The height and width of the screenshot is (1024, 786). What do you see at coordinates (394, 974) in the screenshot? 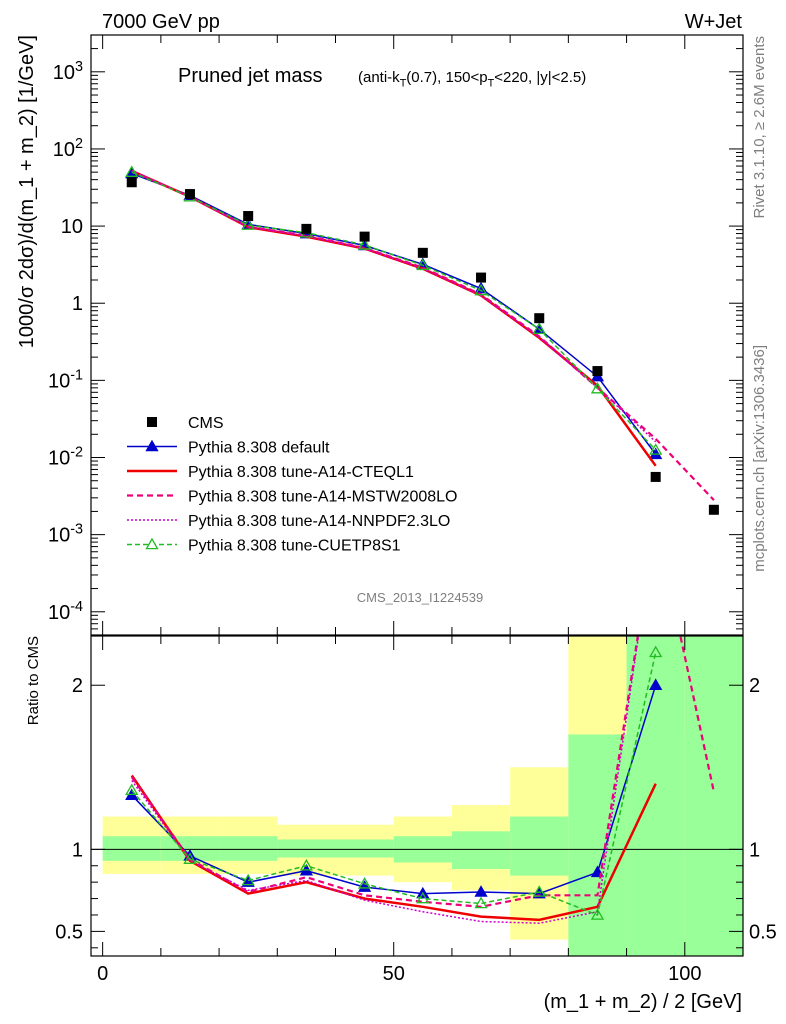
I see `x-tick-label-1: 50` at bounding box center [394, 974].